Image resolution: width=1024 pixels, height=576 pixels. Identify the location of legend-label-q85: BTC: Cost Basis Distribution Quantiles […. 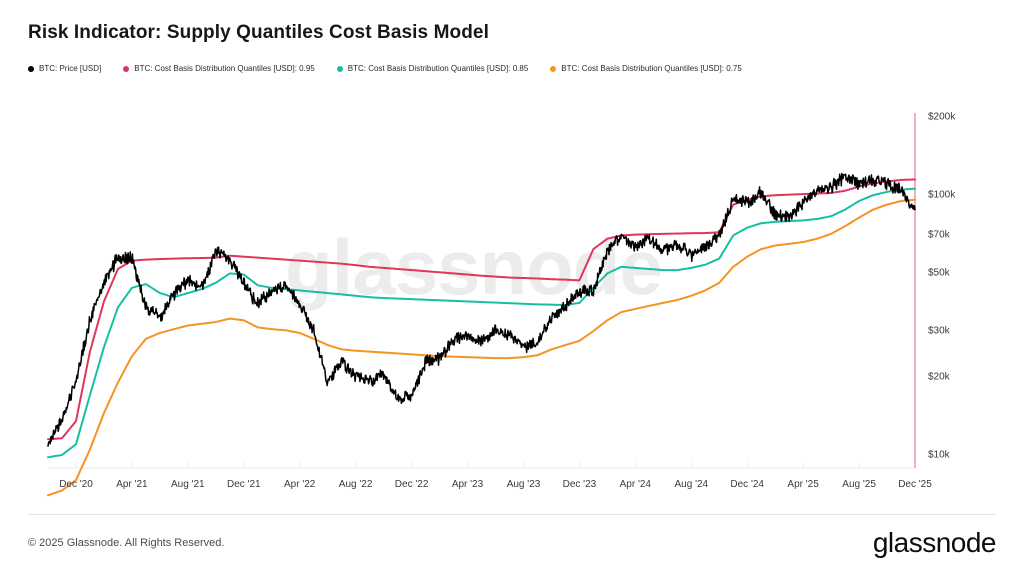
(438, 68).